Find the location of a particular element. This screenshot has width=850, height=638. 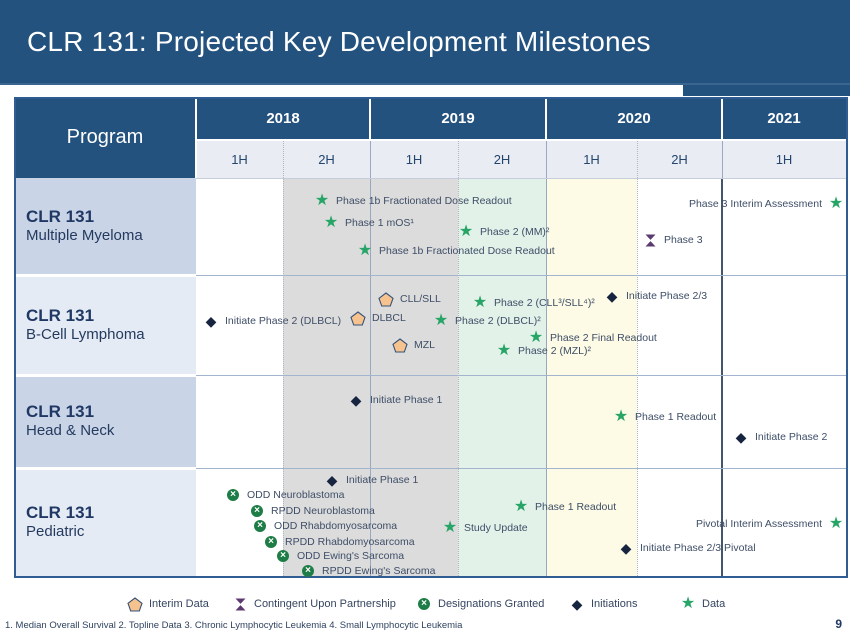

milestone-label: MZL is located at coordinates (424, 344).